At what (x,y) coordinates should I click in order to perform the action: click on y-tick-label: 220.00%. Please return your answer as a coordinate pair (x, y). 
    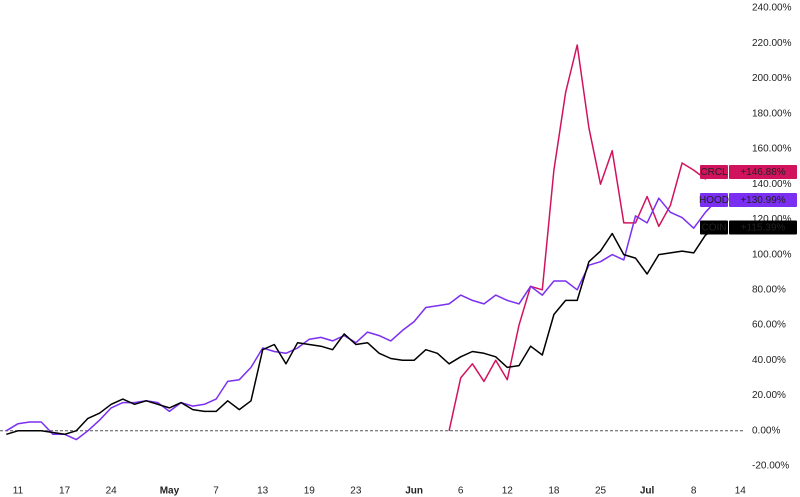
    Looking at the image, I should click on (772, 43).